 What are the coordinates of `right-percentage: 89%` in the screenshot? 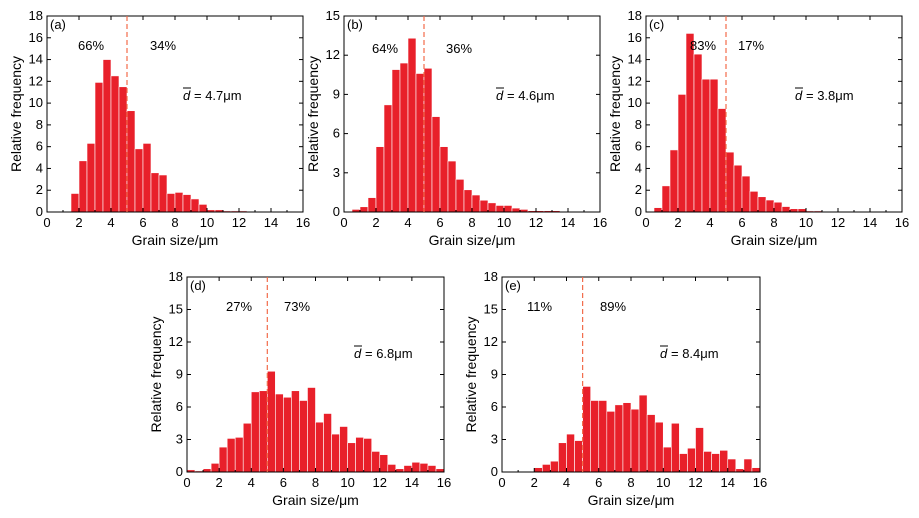 It's located at (613, 306).